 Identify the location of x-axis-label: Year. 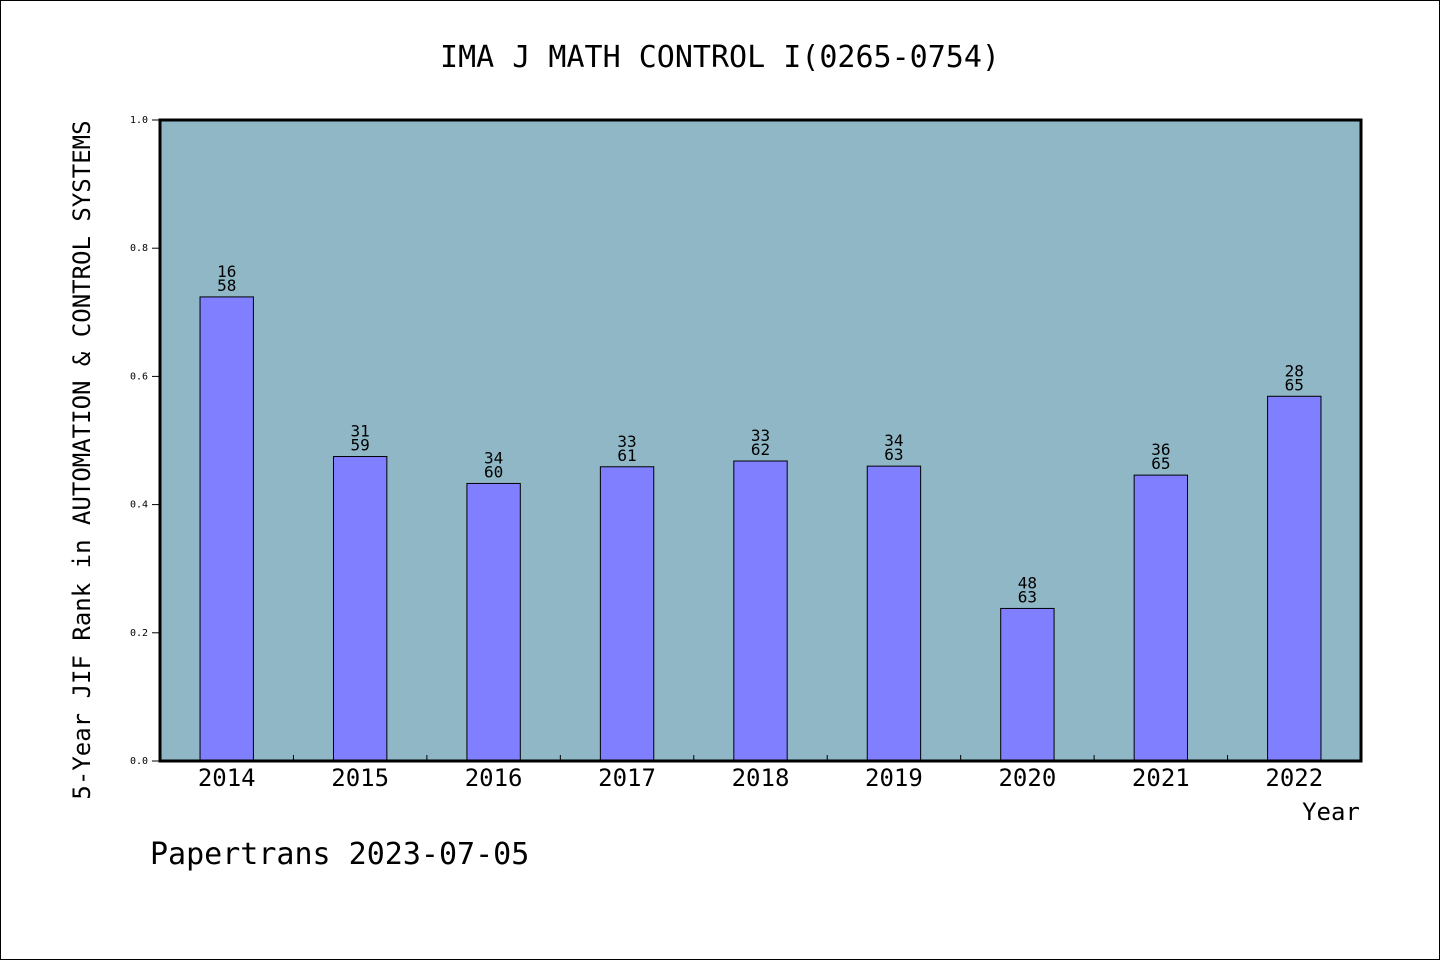
(1331, 812).